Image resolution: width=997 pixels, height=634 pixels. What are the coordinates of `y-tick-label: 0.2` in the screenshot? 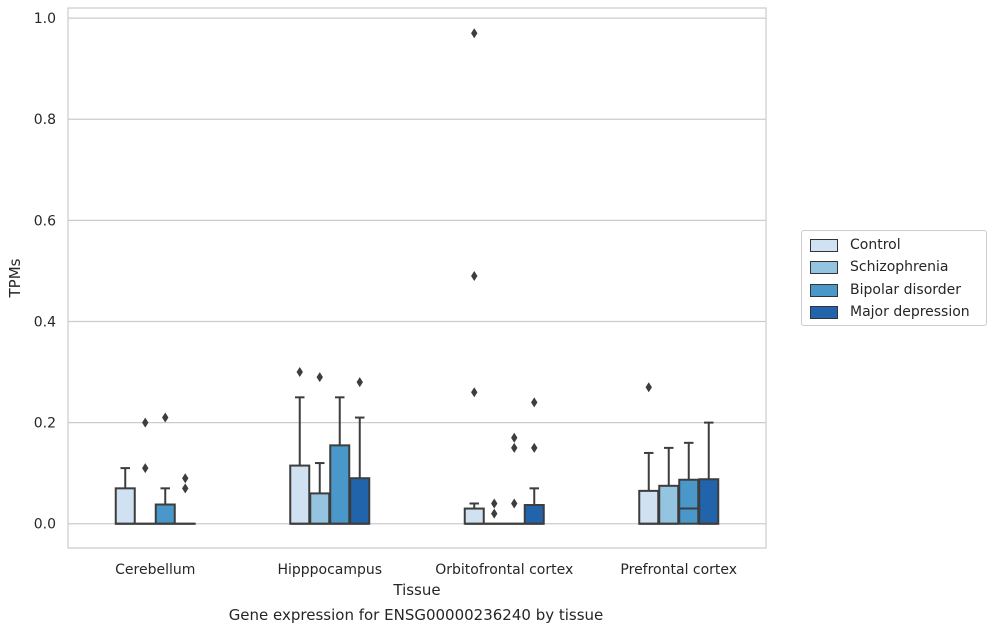 It's located at (45, 424).